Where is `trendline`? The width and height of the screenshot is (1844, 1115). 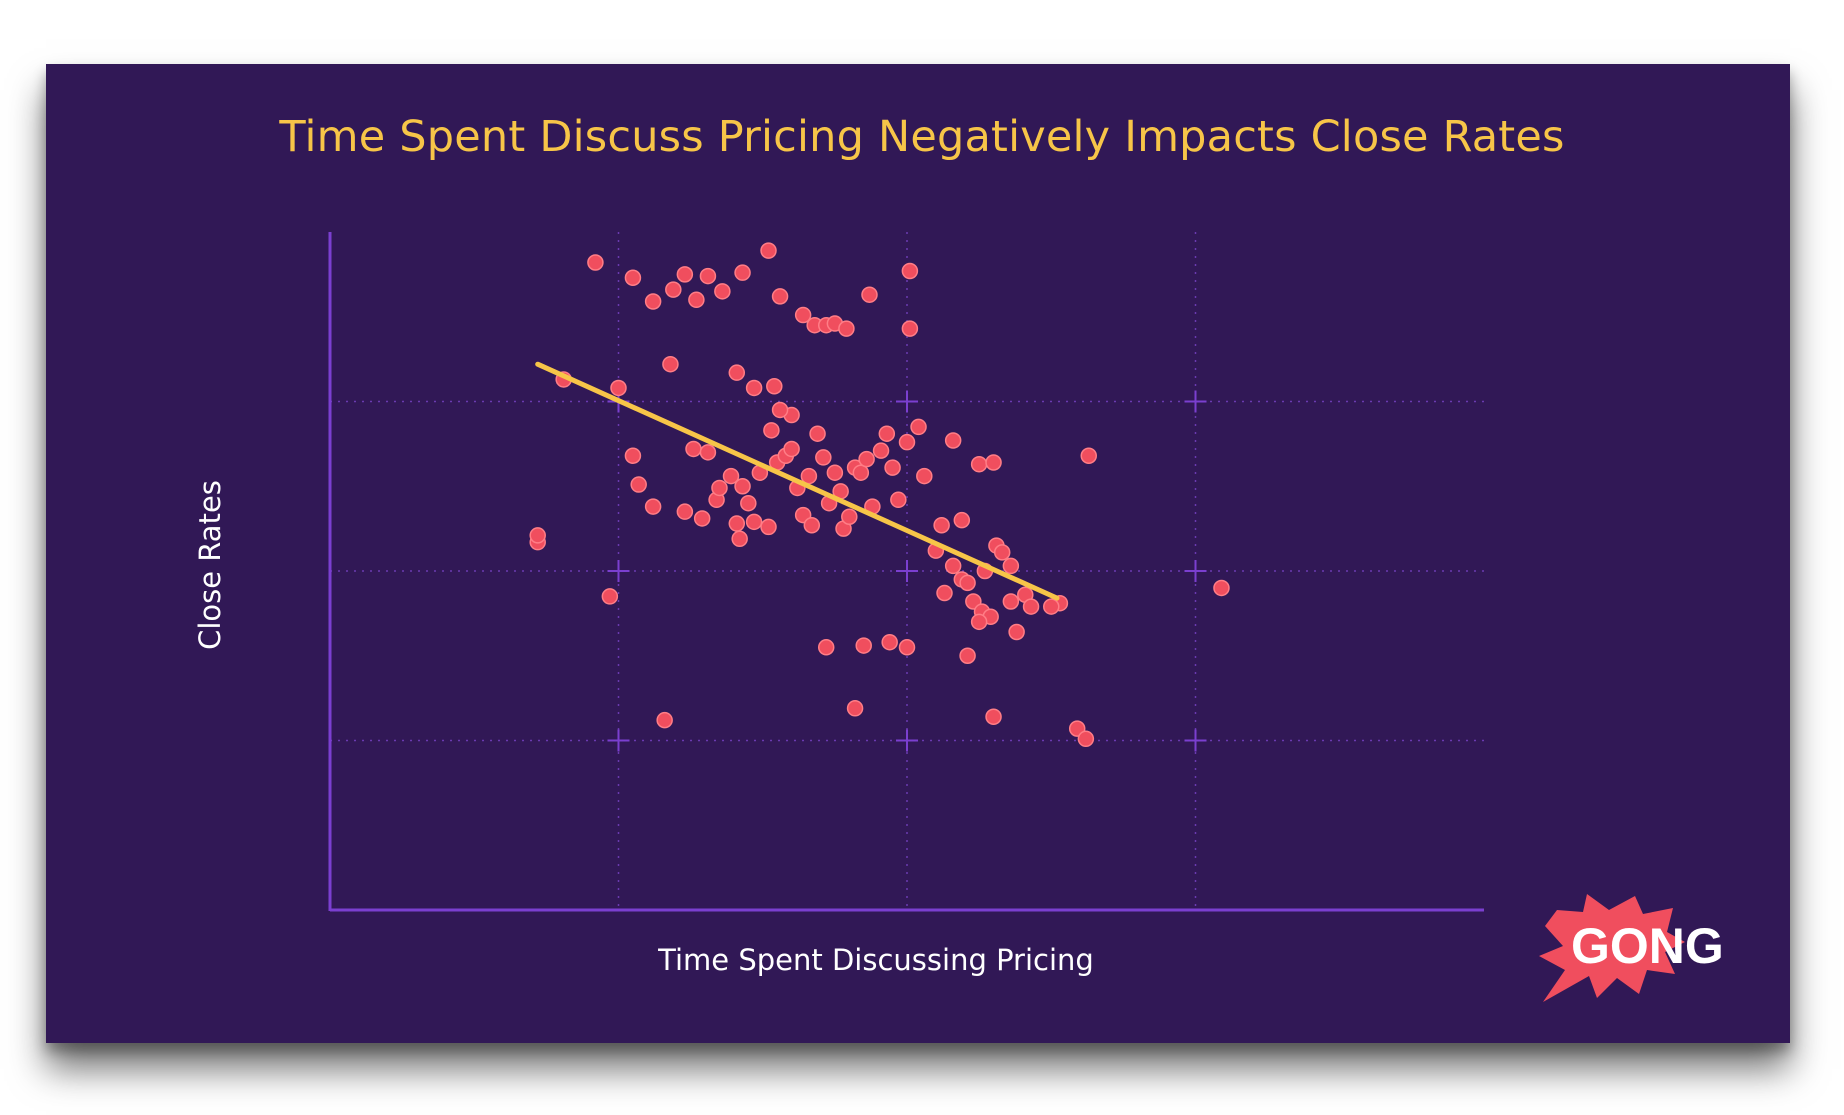
trendline is located at coordinates (797, 481).